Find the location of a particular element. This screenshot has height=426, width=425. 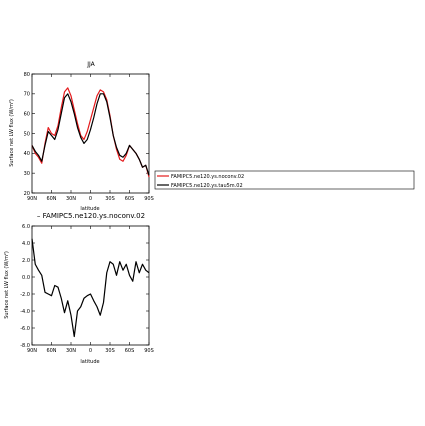

top-x-tick-label: 60S is located at coordinates (130, 199).